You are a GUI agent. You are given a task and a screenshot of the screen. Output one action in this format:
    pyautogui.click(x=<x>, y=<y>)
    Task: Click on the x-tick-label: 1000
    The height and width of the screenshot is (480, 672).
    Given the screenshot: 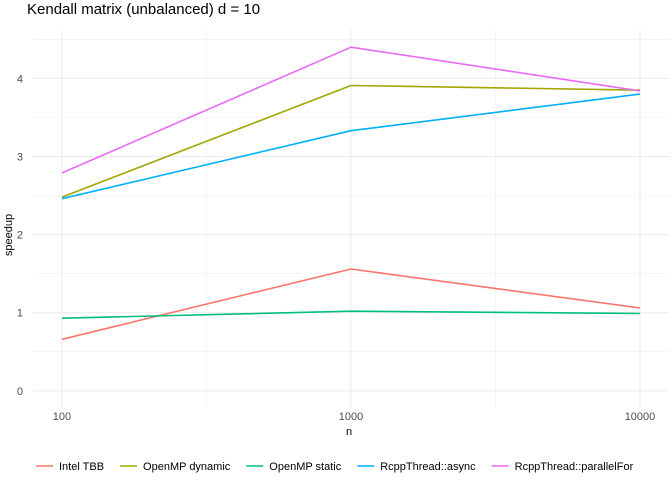 What is the action you would take?
    pyautogui.click(x=351, y=417)
    